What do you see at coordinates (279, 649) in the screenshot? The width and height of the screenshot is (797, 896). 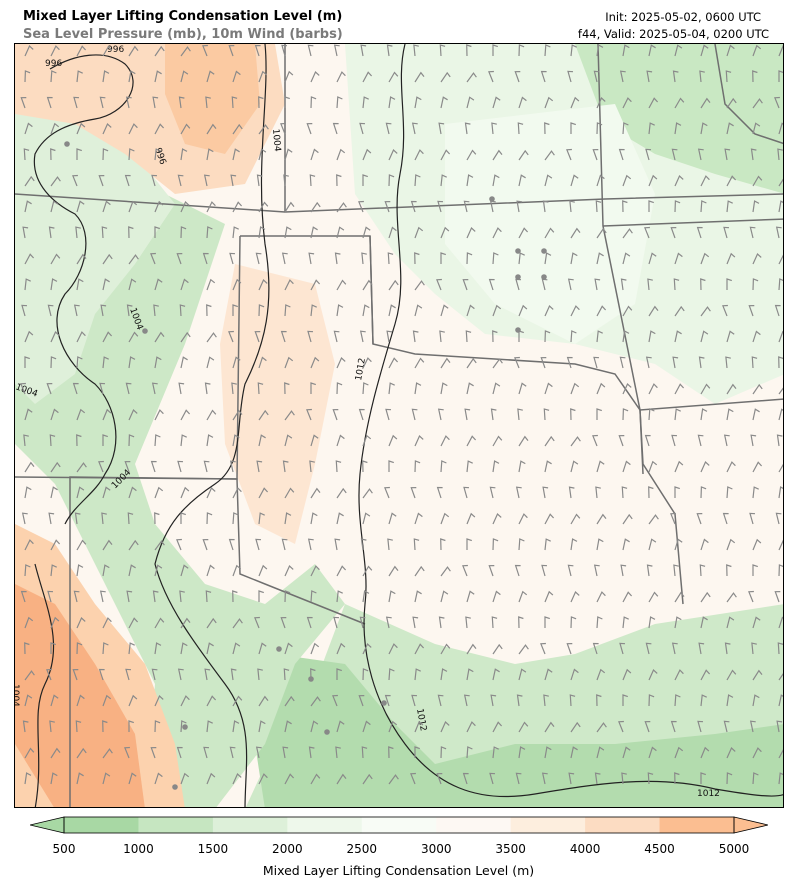 I see `city-marker` at bounding box center [279, 649].